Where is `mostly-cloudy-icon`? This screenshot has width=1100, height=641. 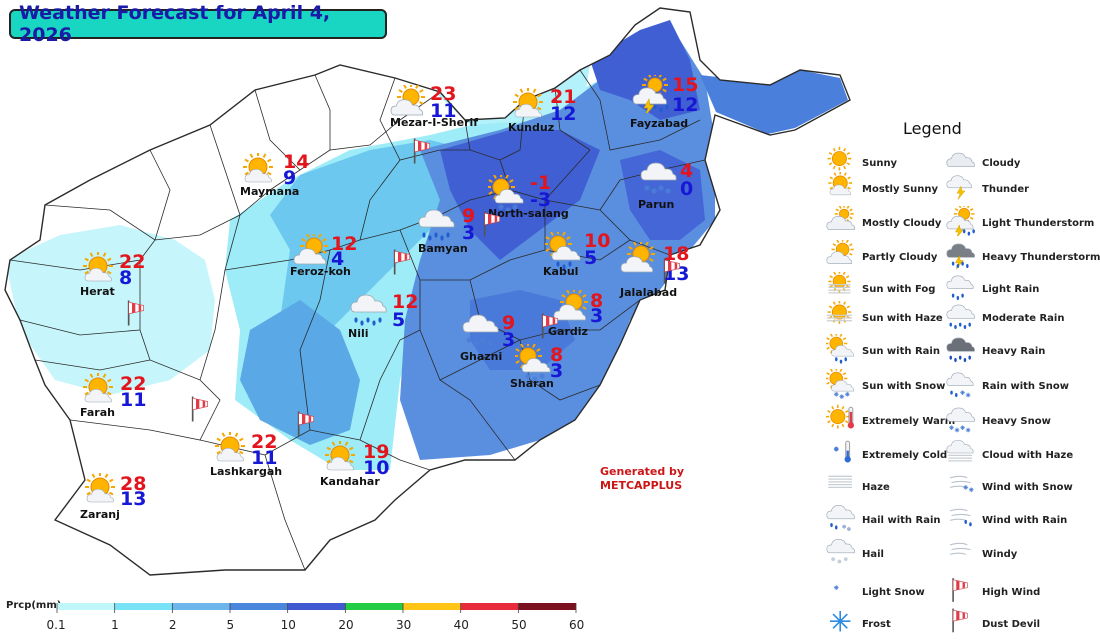
mostly-cloudy-icon is located at coordinates (841, 222).